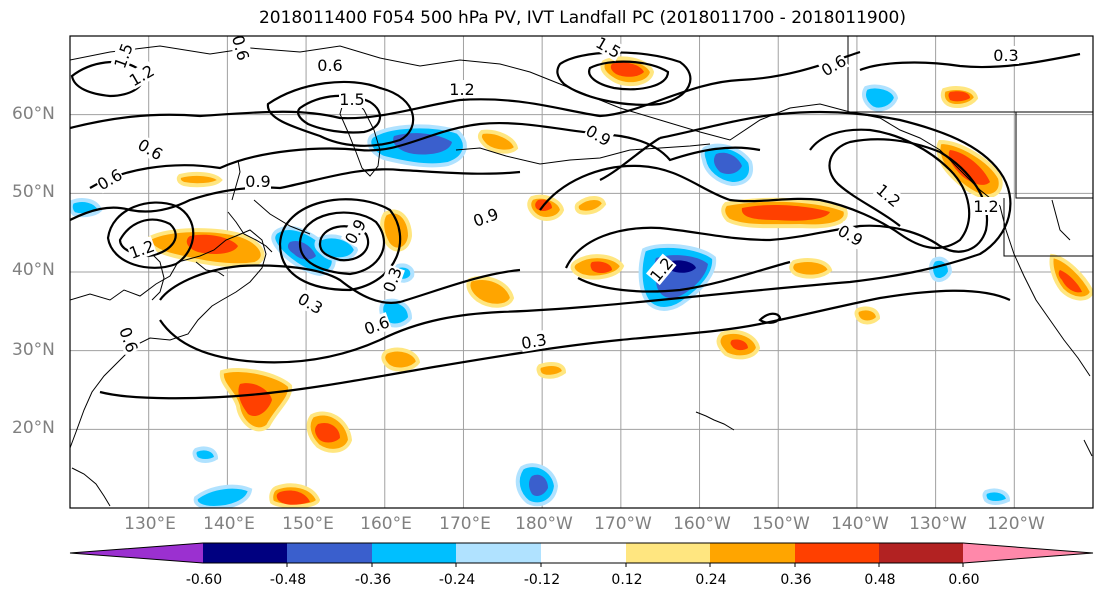 This screenshot has width=1105, height=601. What do you see at coordinates (1016, 524) in the screenshot?
I see `lon-label: 120°W` at bounding box center [1016, 524].